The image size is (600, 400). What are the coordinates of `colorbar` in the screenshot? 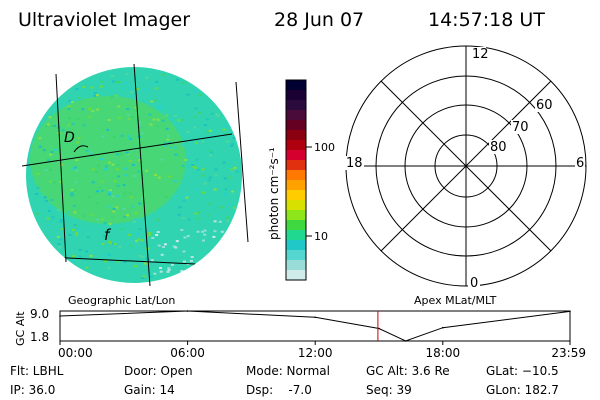 It's located at (296, 180).